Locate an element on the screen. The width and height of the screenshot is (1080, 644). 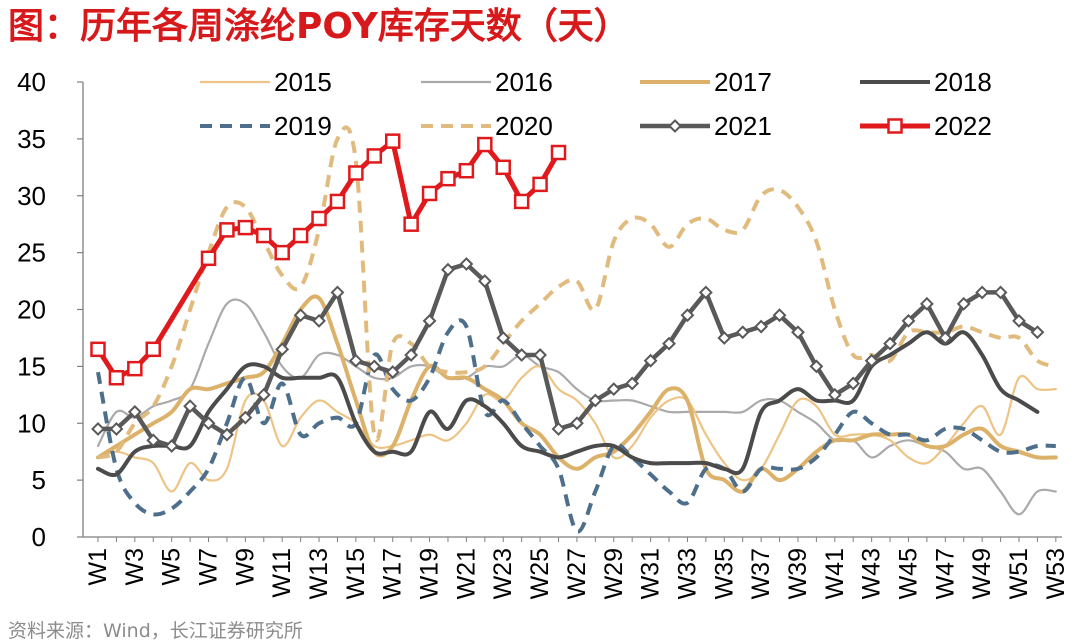
y-tick-label: 20 is located at coordinates (31, 310).